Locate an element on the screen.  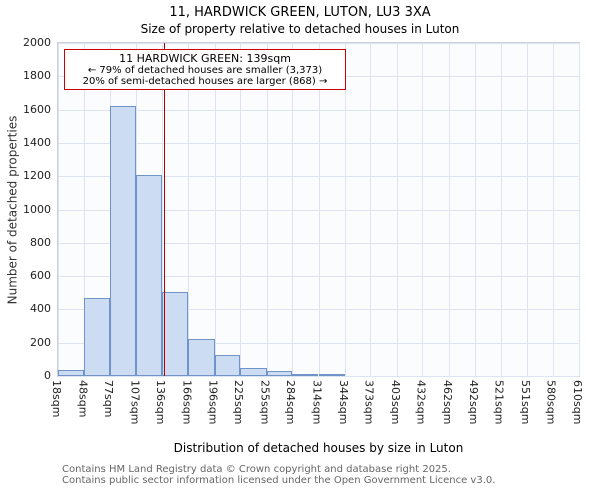
x-tick-label: 196sqm is located at coordinates (213, 402).